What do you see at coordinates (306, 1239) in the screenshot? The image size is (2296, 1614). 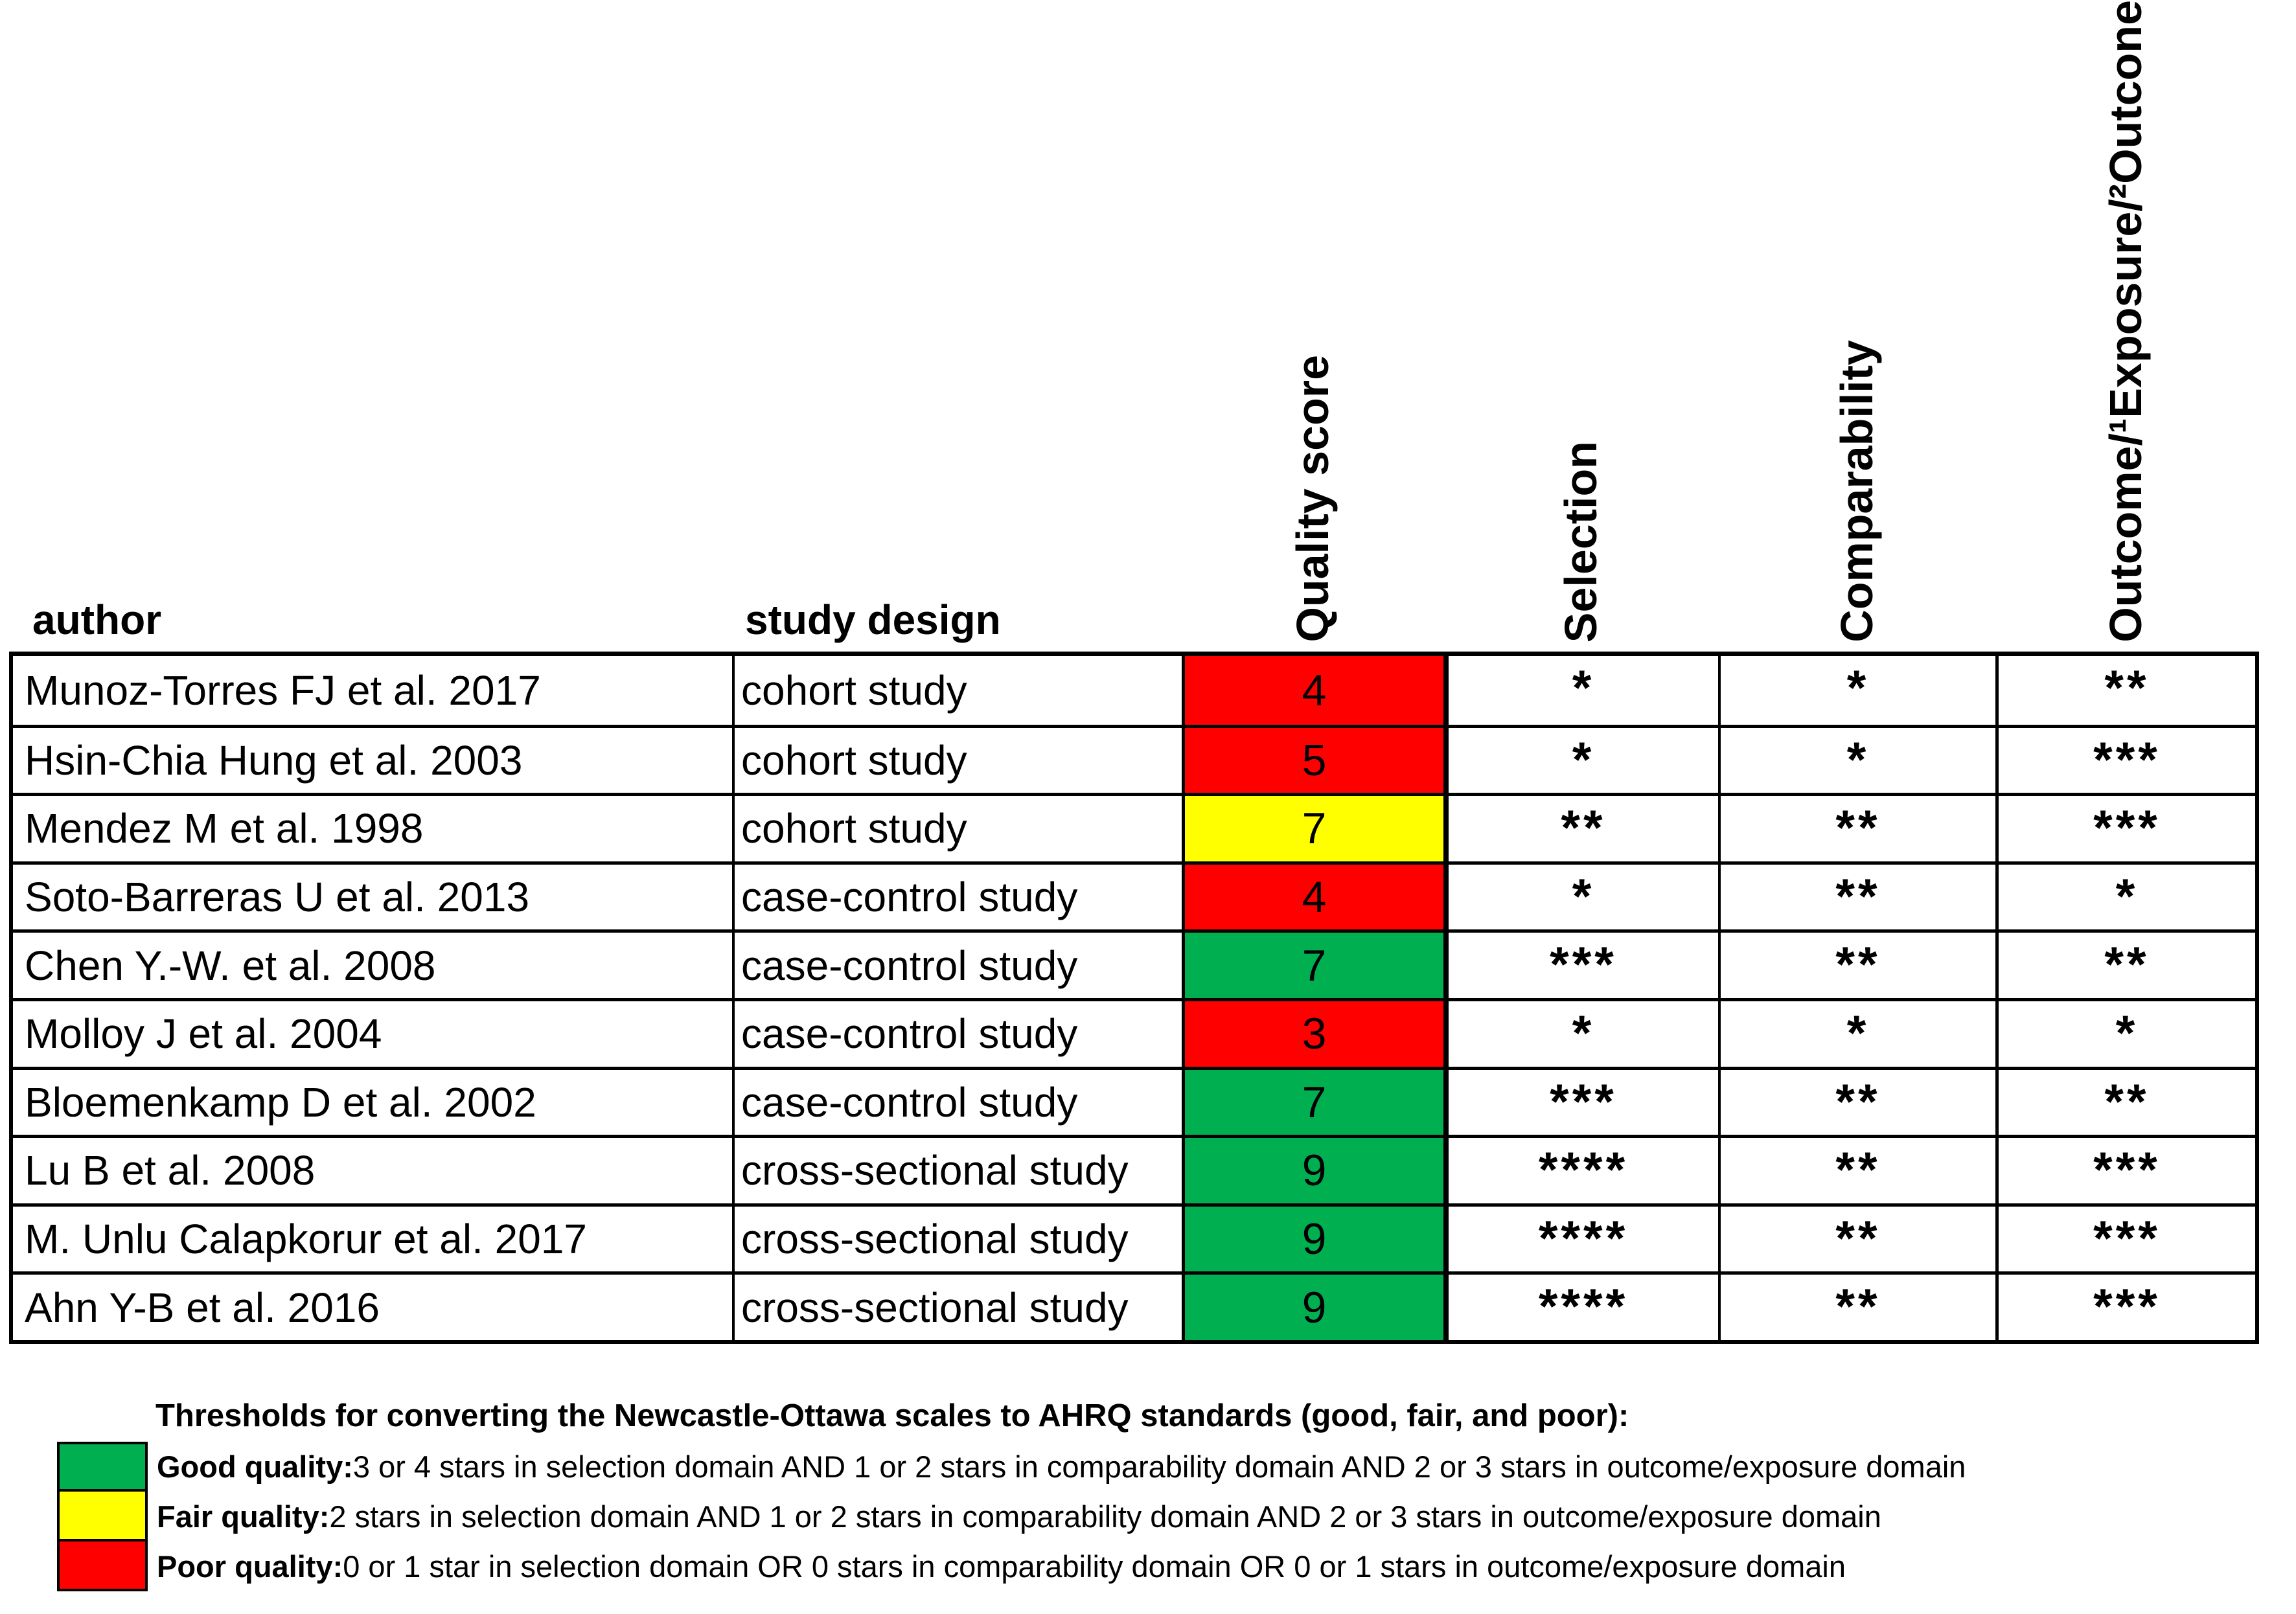 I see `author-cell: M. Unlu Calapkorur et al. 2017` at bounding box center [306, 1239].